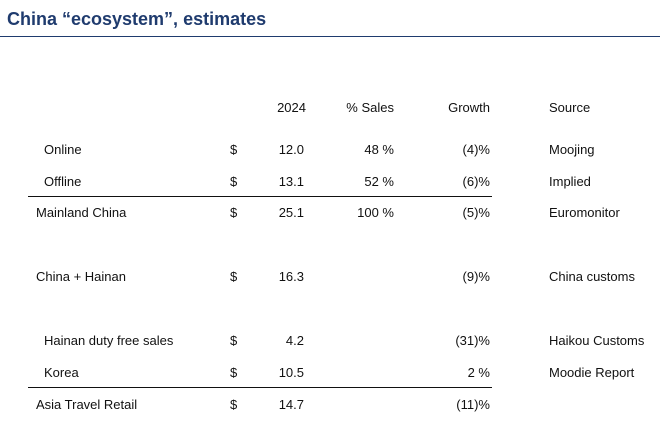 Image resolution: width=660 pixels, height=423 pixels. Describe the element at coordinates (109, 340) in the screenshot. I see `row-label: Hainan duty free sales` at that location.